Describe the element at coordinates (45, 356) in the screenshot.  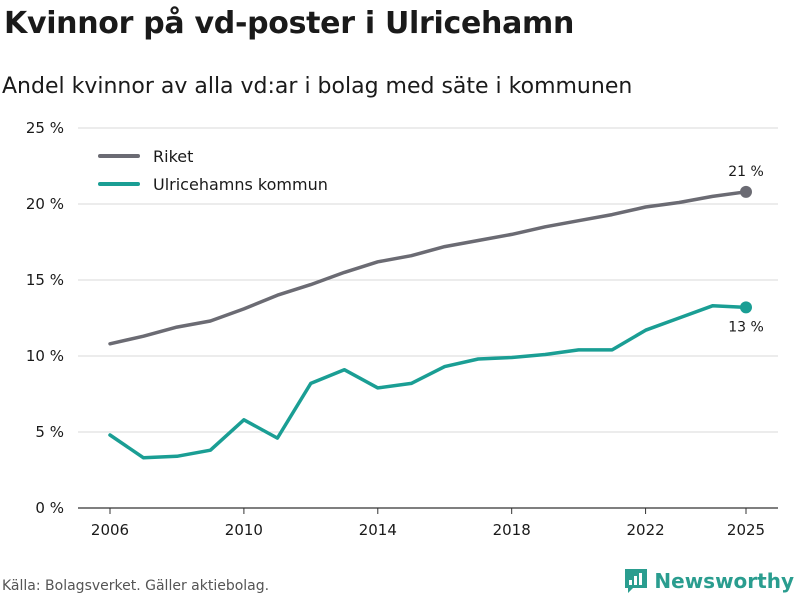
I see `y-tick-label: 10 %` at that location.